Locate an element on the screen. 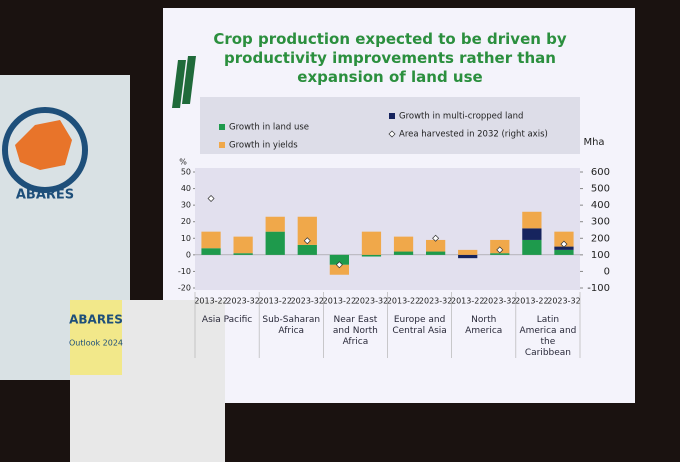  y-tick-label: 10 is located at coordinates (186, 238).